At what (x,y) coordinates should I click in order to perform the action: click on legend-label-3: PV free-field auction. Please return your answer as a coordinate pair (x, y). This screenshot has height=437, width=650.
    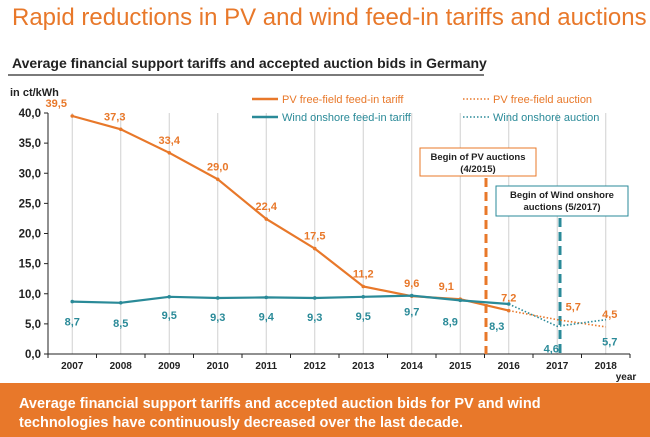
    Looking at the image, I should click on (542, 100).